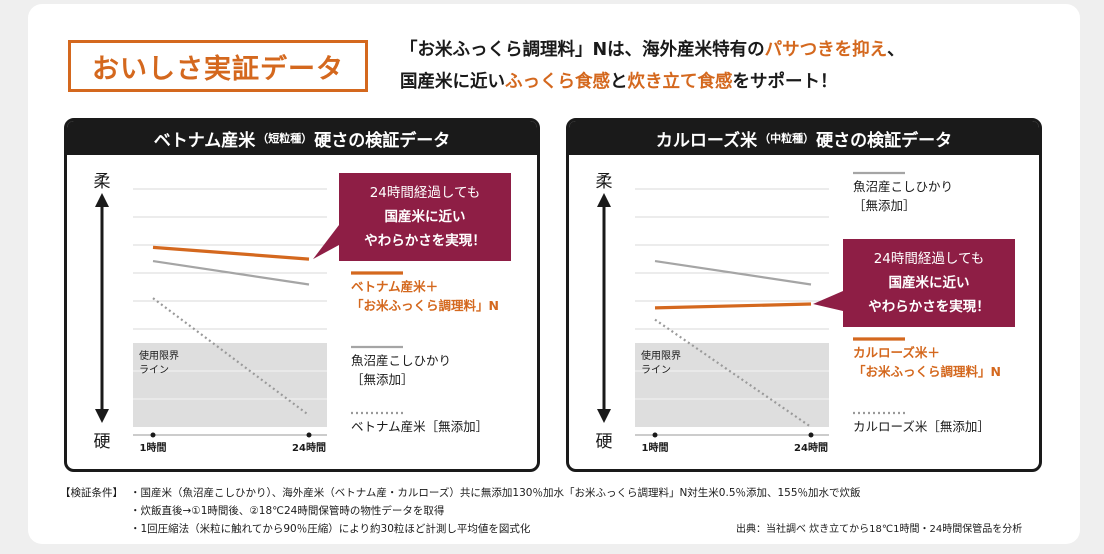 This screenshot has width=1104, height=554. I want to click on intro-text-3: 国産米に近い, so click(452, 82).